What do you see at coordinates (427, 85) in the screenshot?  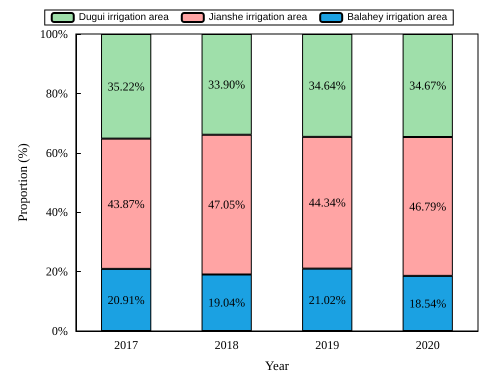 I see `data-label: 34.67%` at bounding box center [427, 85].